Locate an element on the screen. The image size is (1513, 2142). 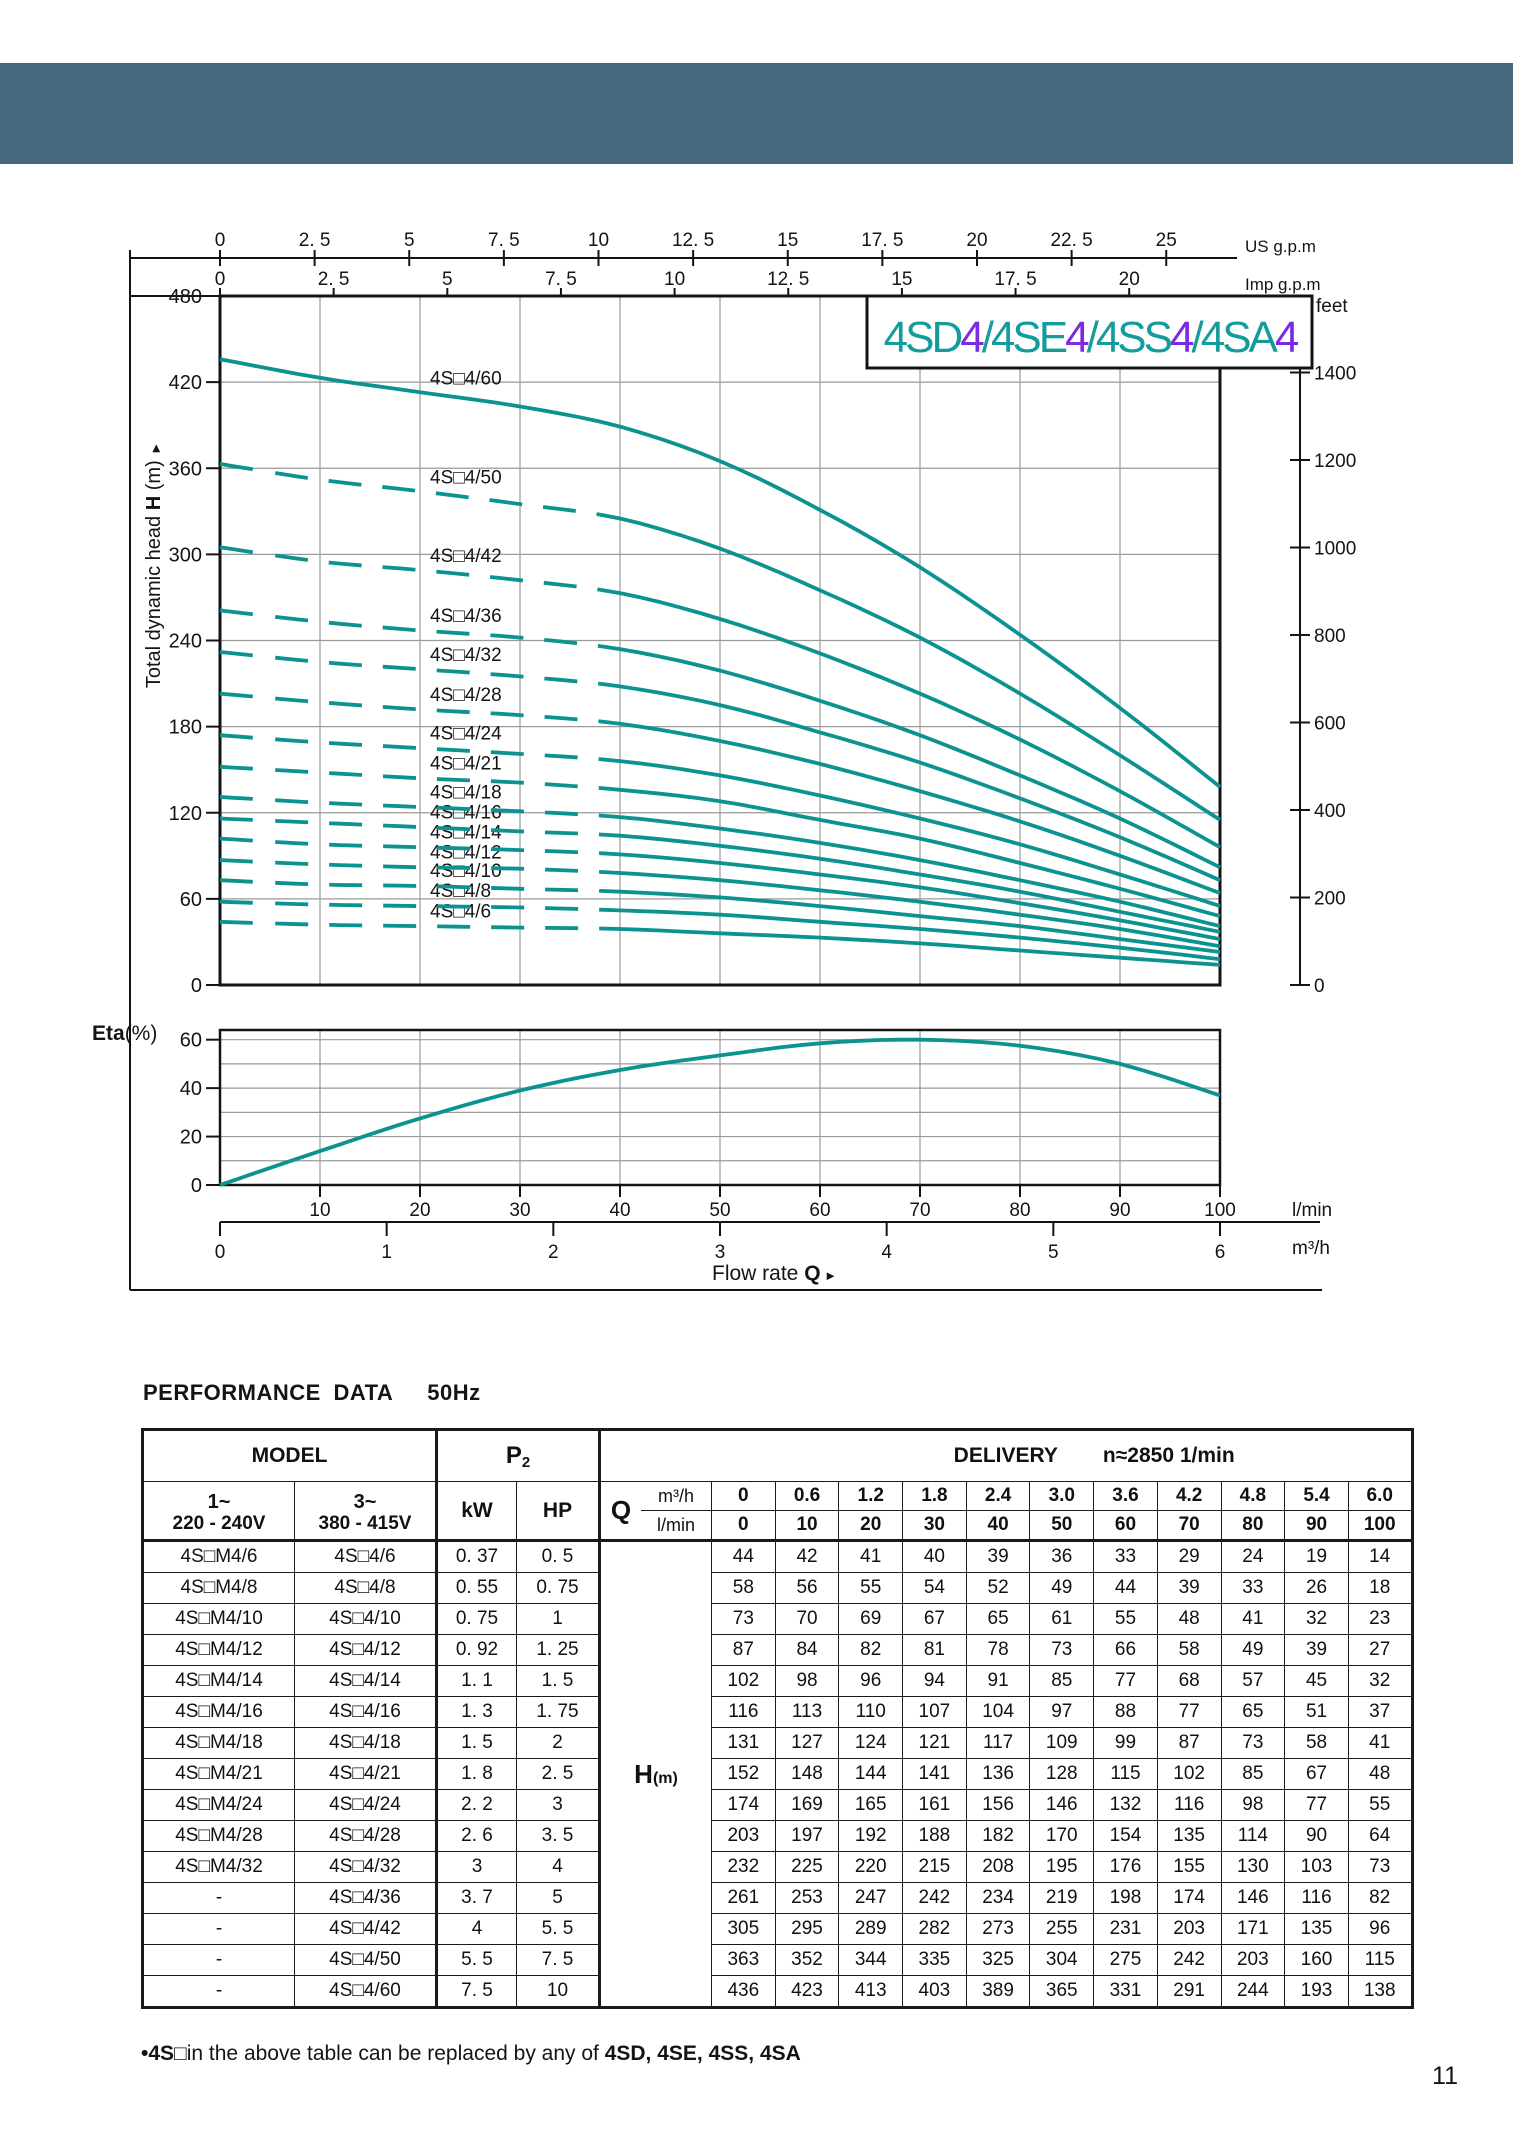
m3h-tick-label: 5 is located at coordinates (1053, 1252).